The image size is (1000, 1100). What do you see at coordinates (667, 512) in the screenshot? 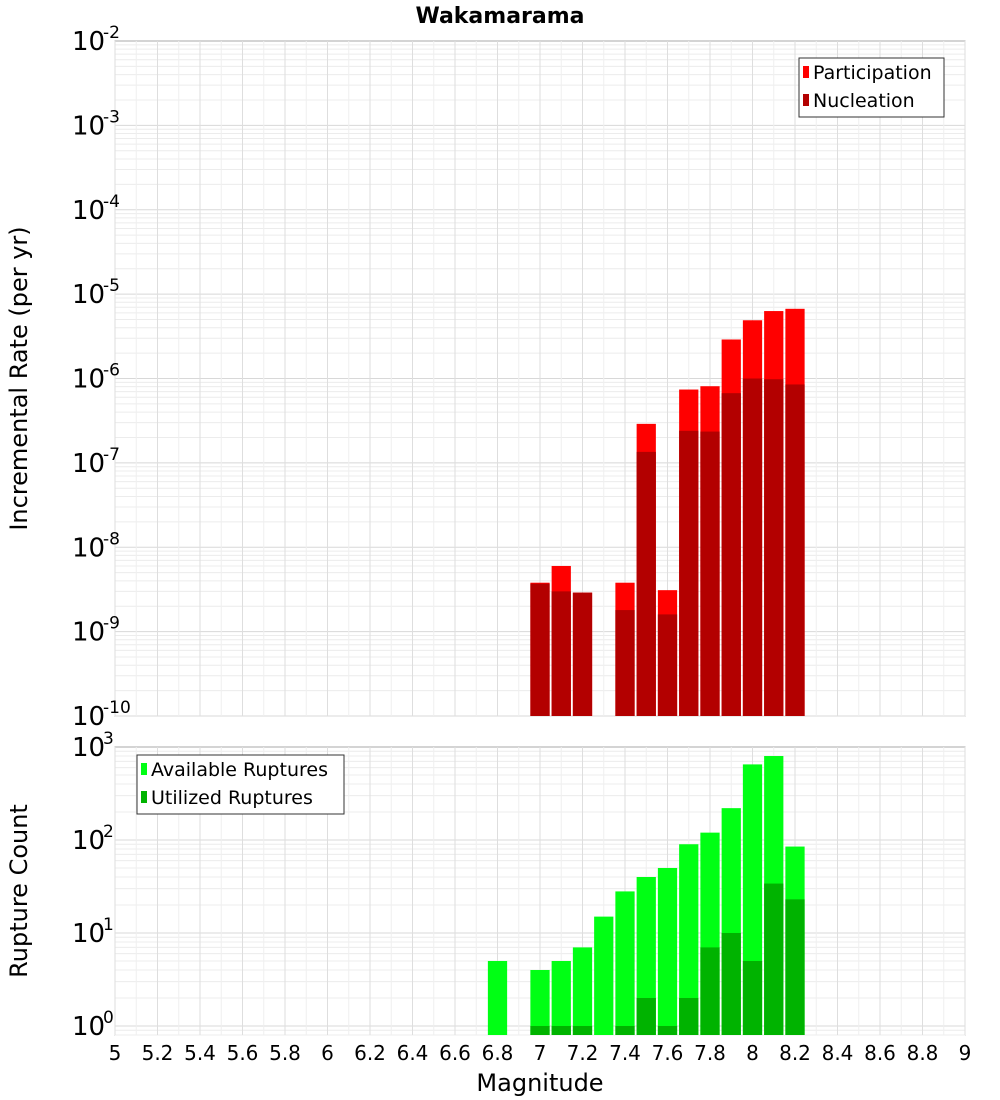
I see `top-bars` at bounding box center [667, 512].